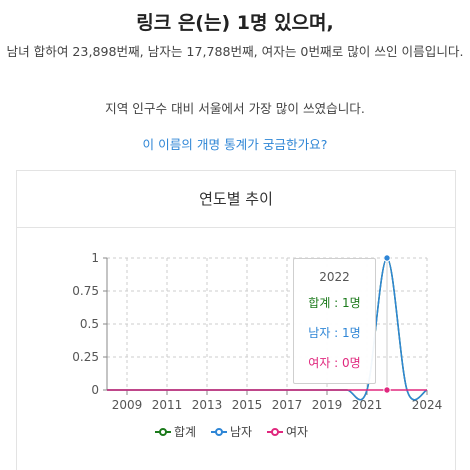  What do you see at coordinates (185, 432) in the screenshot?
I see `legend-total-label: 합계` at bounding box center [185, 432].